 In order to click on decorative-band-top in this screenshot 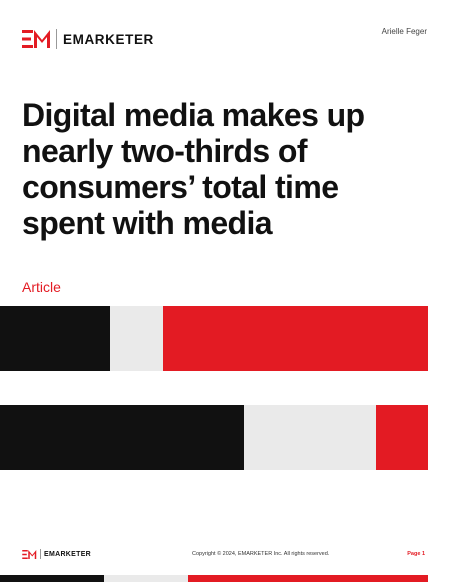, I will do `click(214, 338)`.